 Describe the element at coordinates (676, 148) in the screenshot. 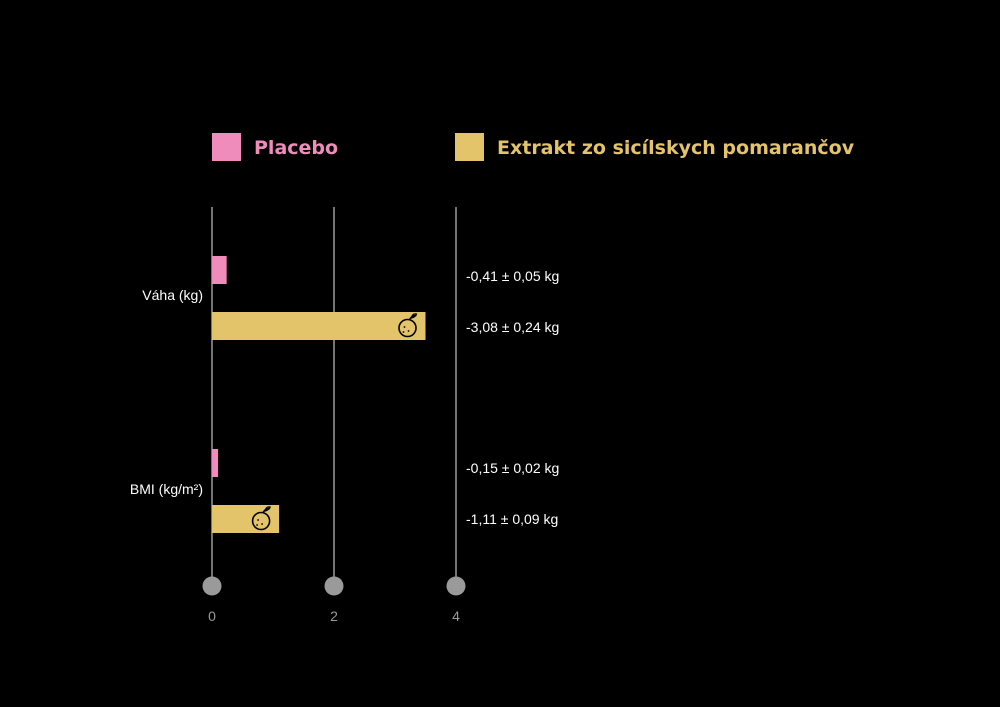

I see `legend-label-extract: Extrakt zo sicílskych pomarančov` at that location.